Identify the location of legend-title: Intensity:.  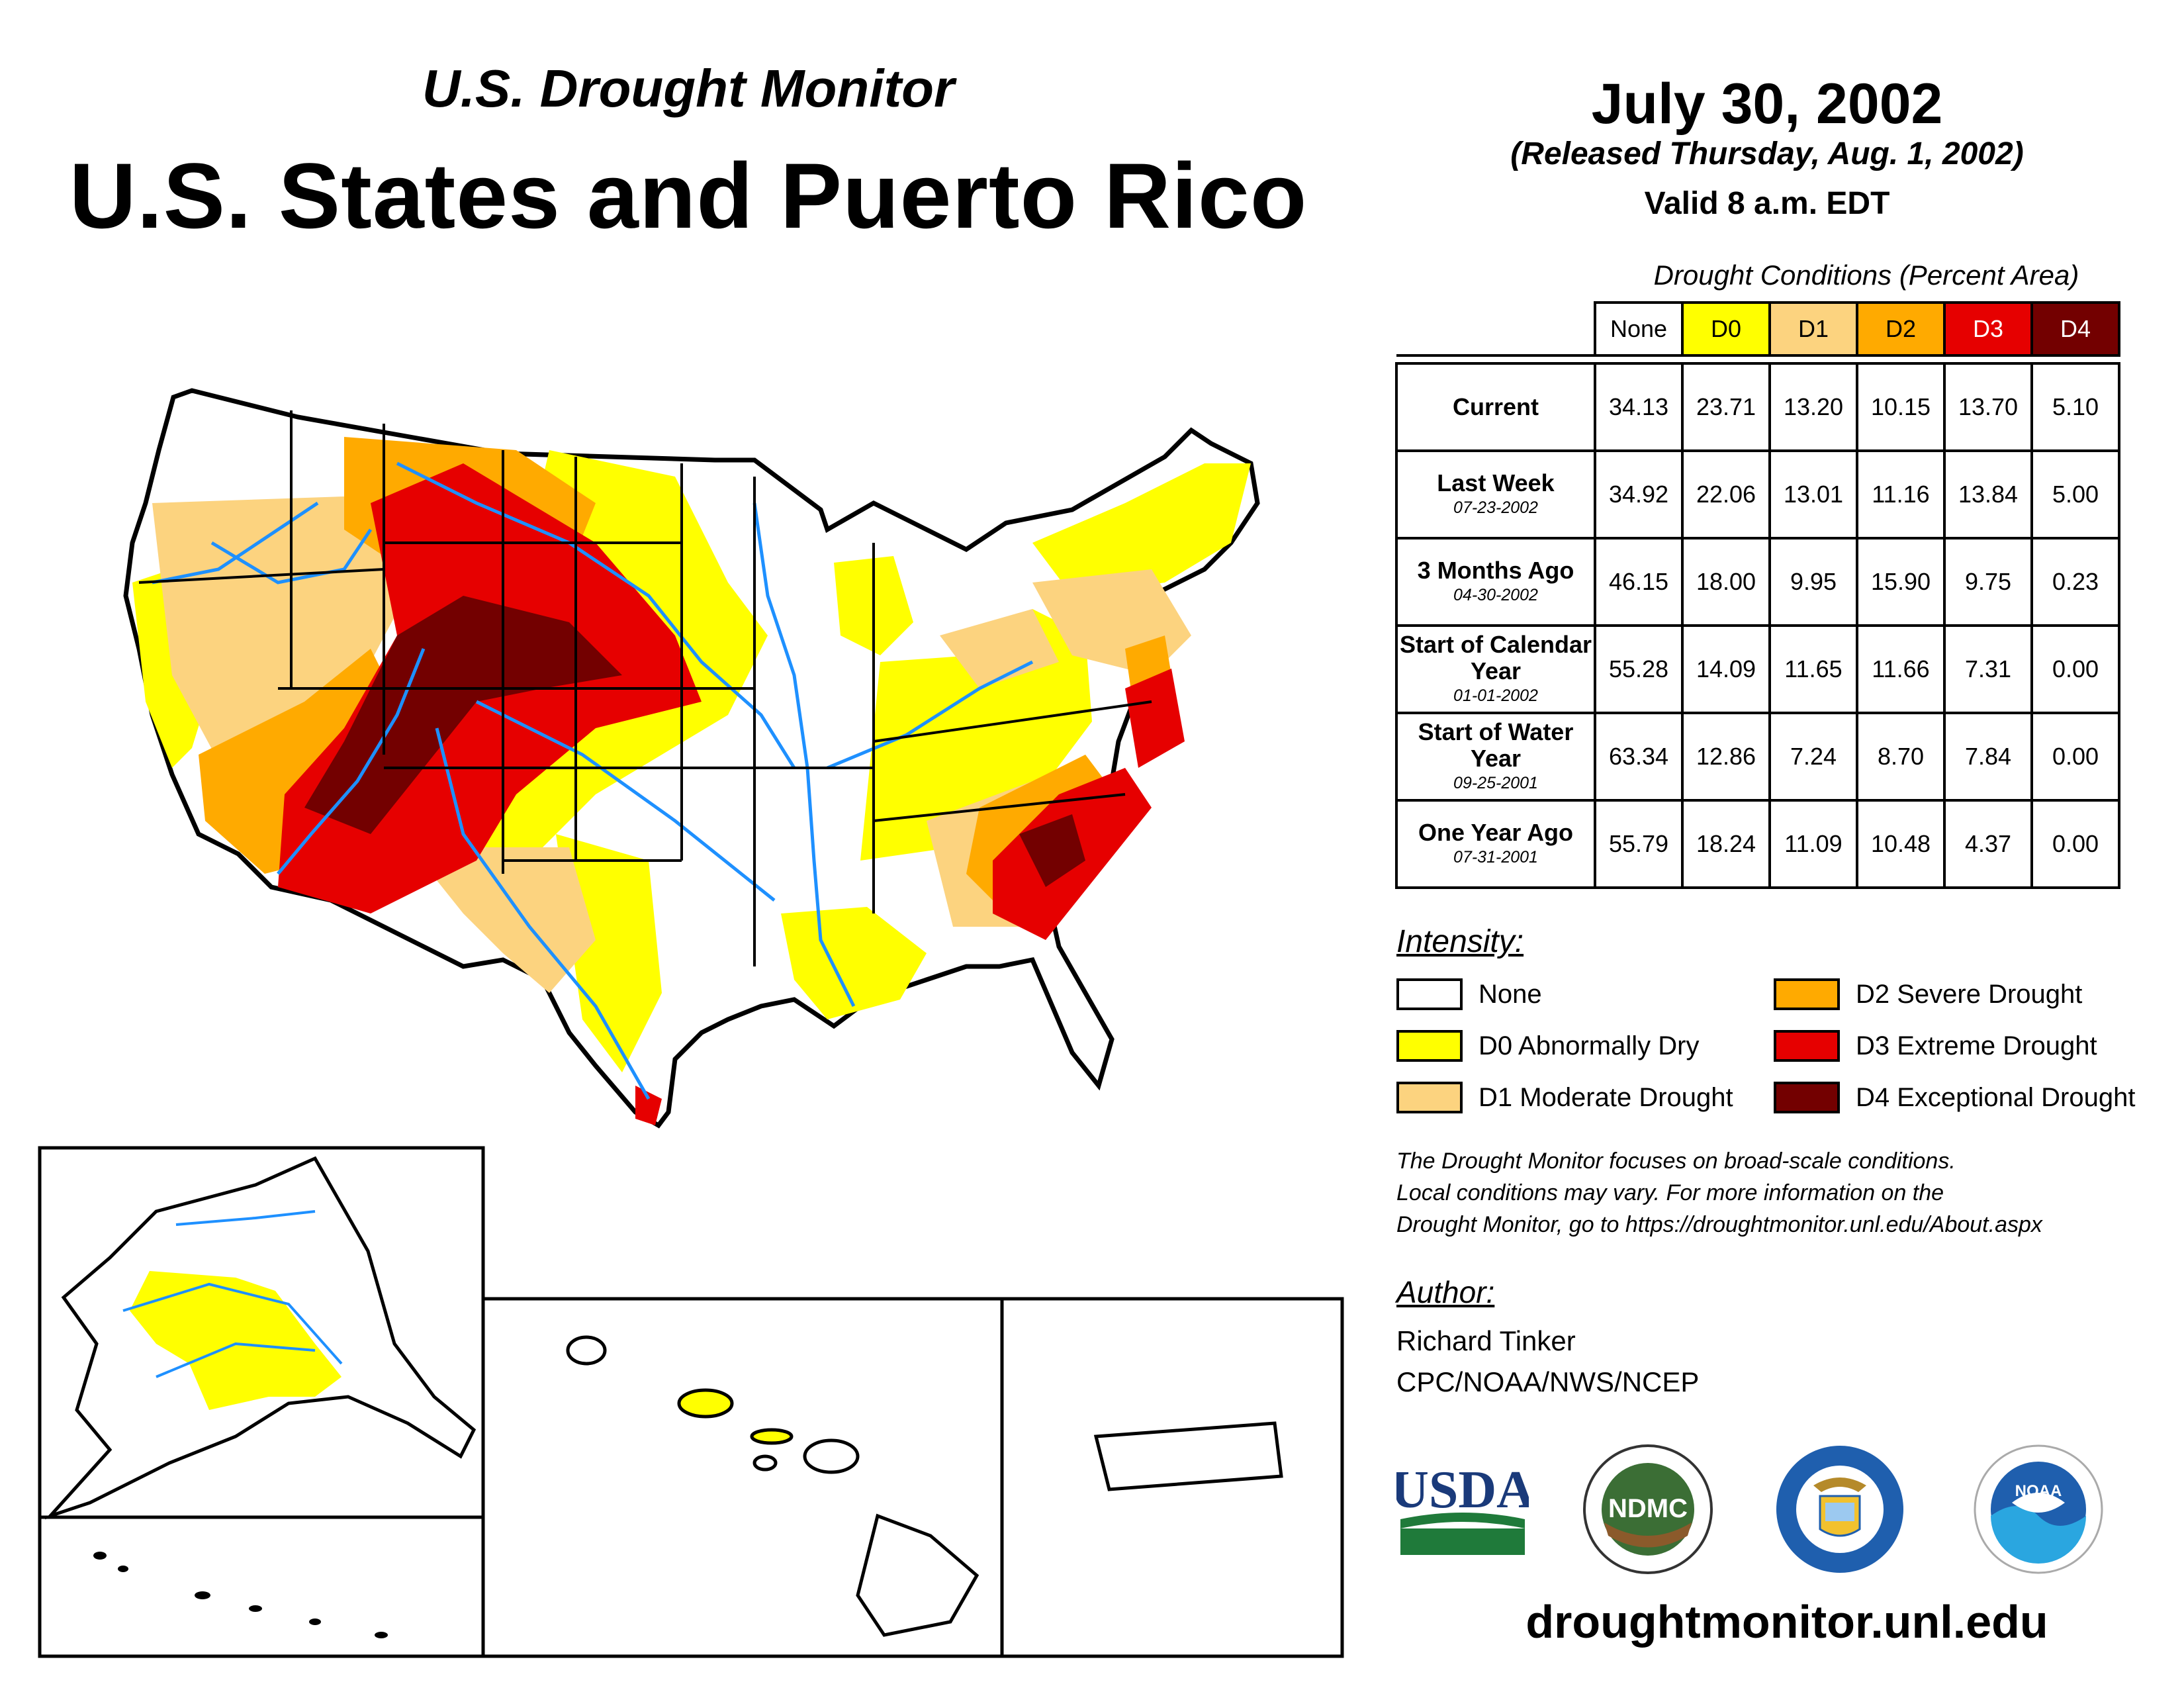
(1460, 941).